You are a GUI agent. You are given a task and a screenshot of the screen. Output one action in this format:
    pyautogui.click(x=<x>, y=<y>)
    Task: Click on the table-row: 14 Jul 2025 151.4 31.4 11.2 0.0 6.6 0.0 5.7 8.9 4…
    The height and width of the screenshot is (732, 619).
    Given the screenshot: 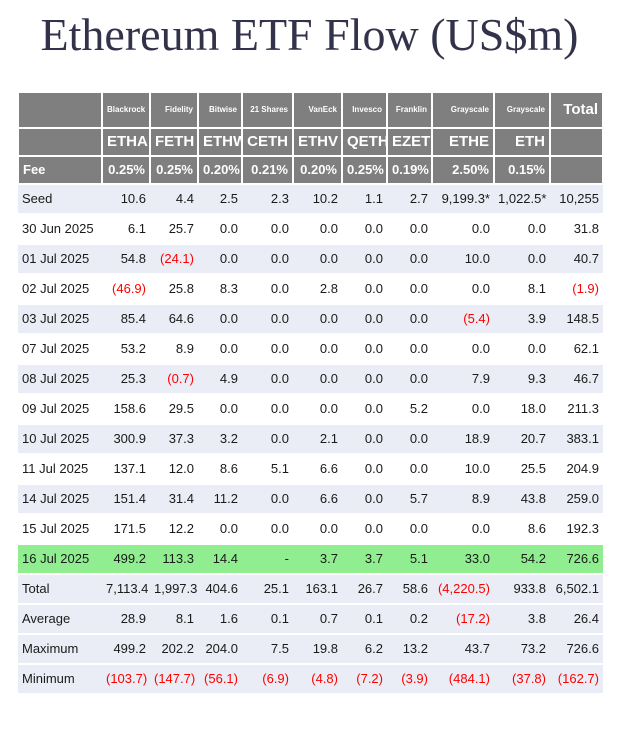 What is the action you would take?
    pyautogui.click(x=310, y=499)
    